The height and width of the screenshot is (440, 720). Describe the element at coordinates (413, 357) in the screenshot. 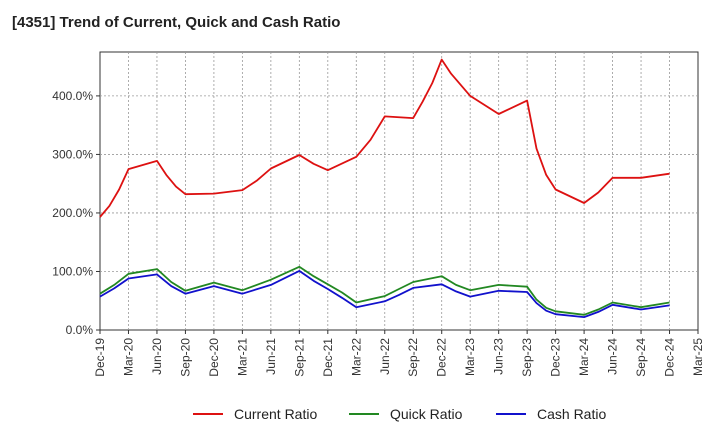

I see `x-tick-label: Sep-22` at that location.